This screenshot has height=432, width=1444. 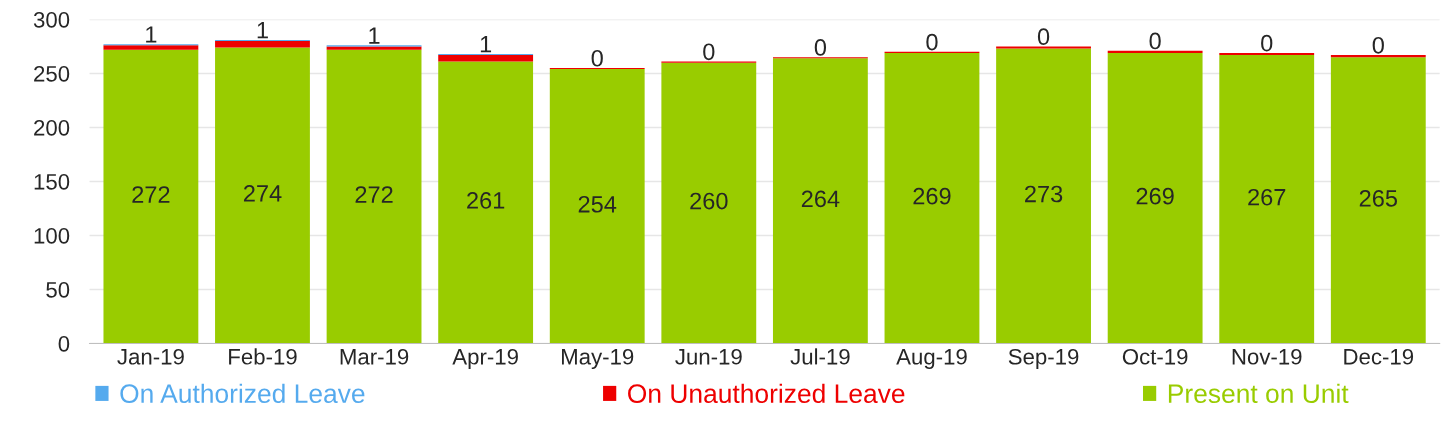 What do you see at coordinates (931, 359) in the screenshot?
I see `x-tick-label: Aug-19` at bounding box center [931, 359].